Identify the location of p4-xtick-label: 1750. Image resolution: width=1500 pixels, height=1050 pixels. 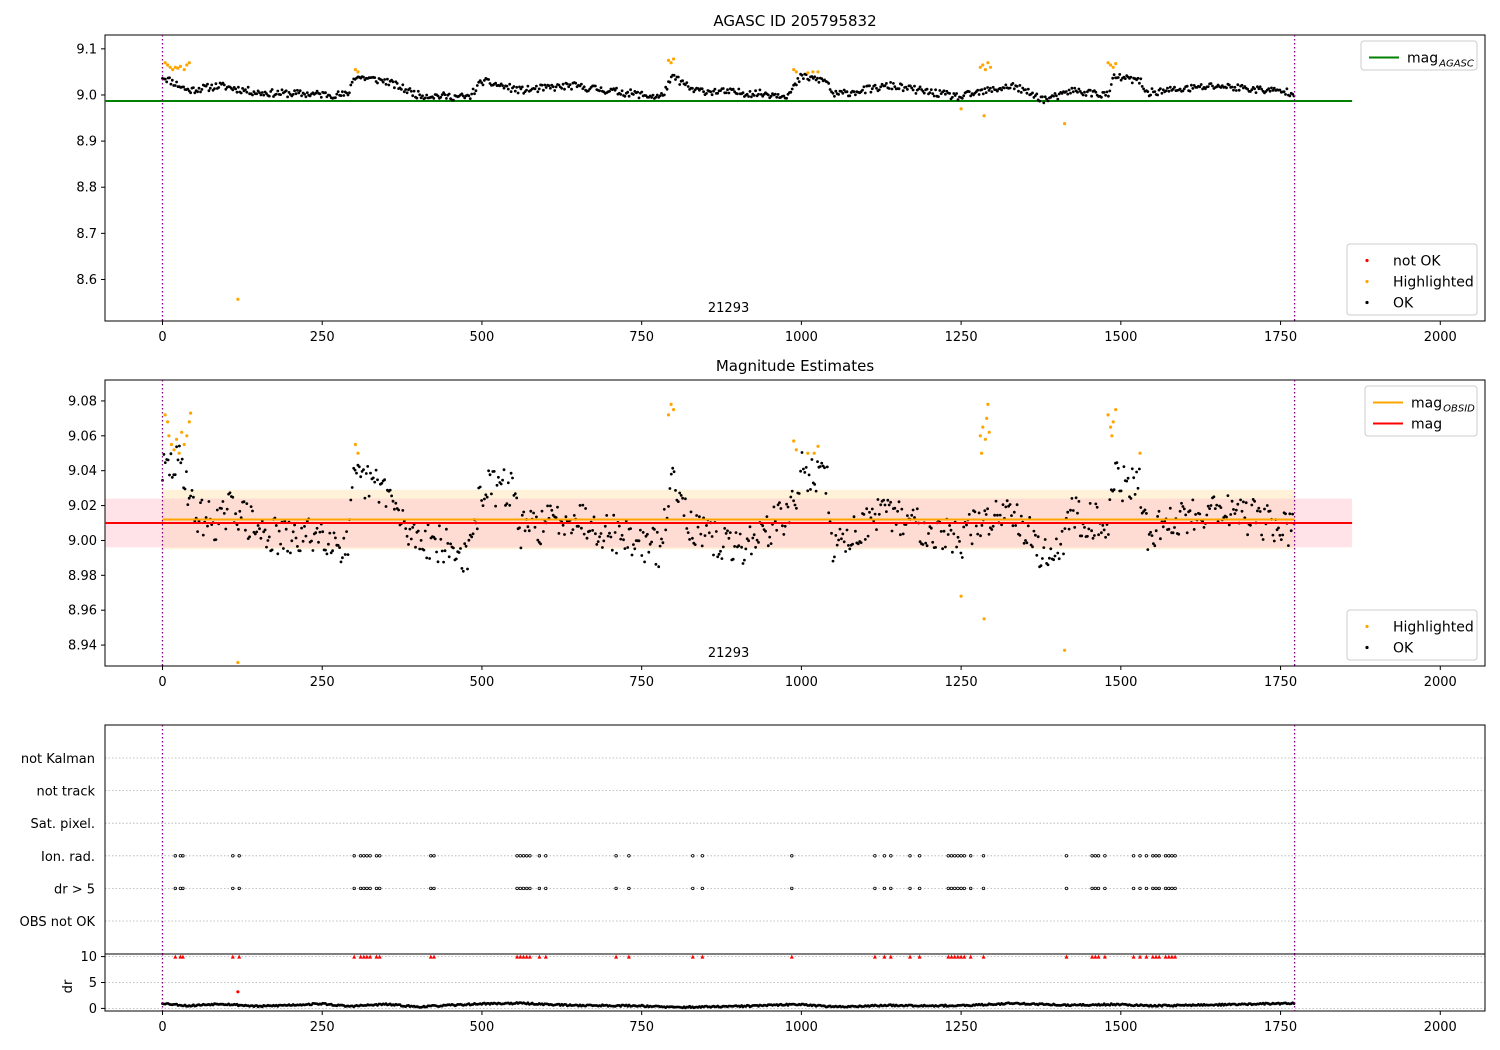
(1280, 1027).